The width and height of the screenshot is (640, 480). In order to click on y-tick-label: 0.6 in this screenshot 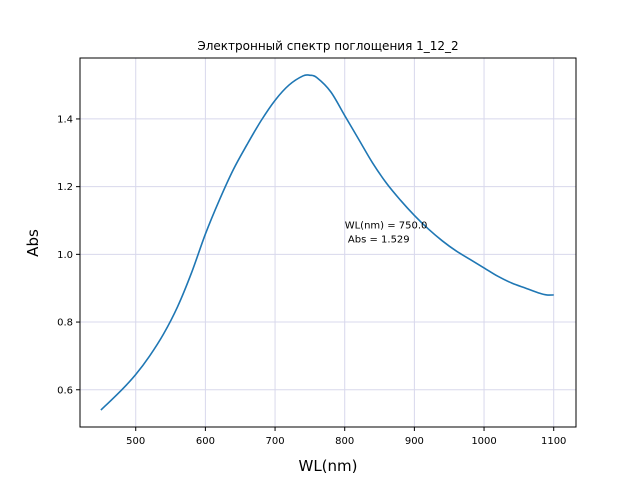, I will do `click(65, 390)`.